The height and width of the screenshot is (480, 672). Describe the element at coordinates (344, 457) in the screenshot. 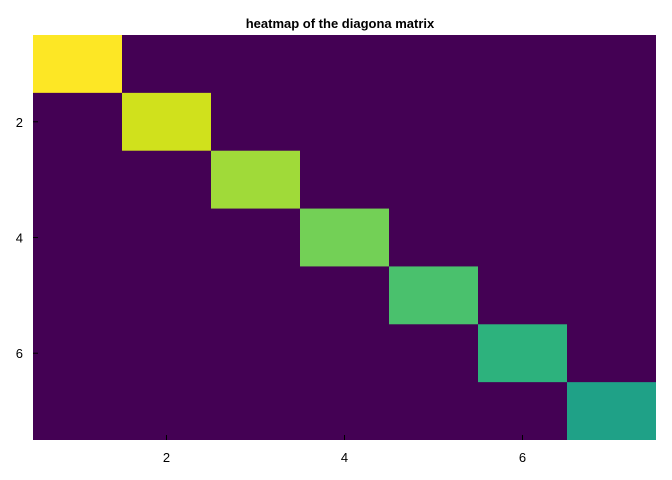

I see `x-tick-label: 4` at that location.